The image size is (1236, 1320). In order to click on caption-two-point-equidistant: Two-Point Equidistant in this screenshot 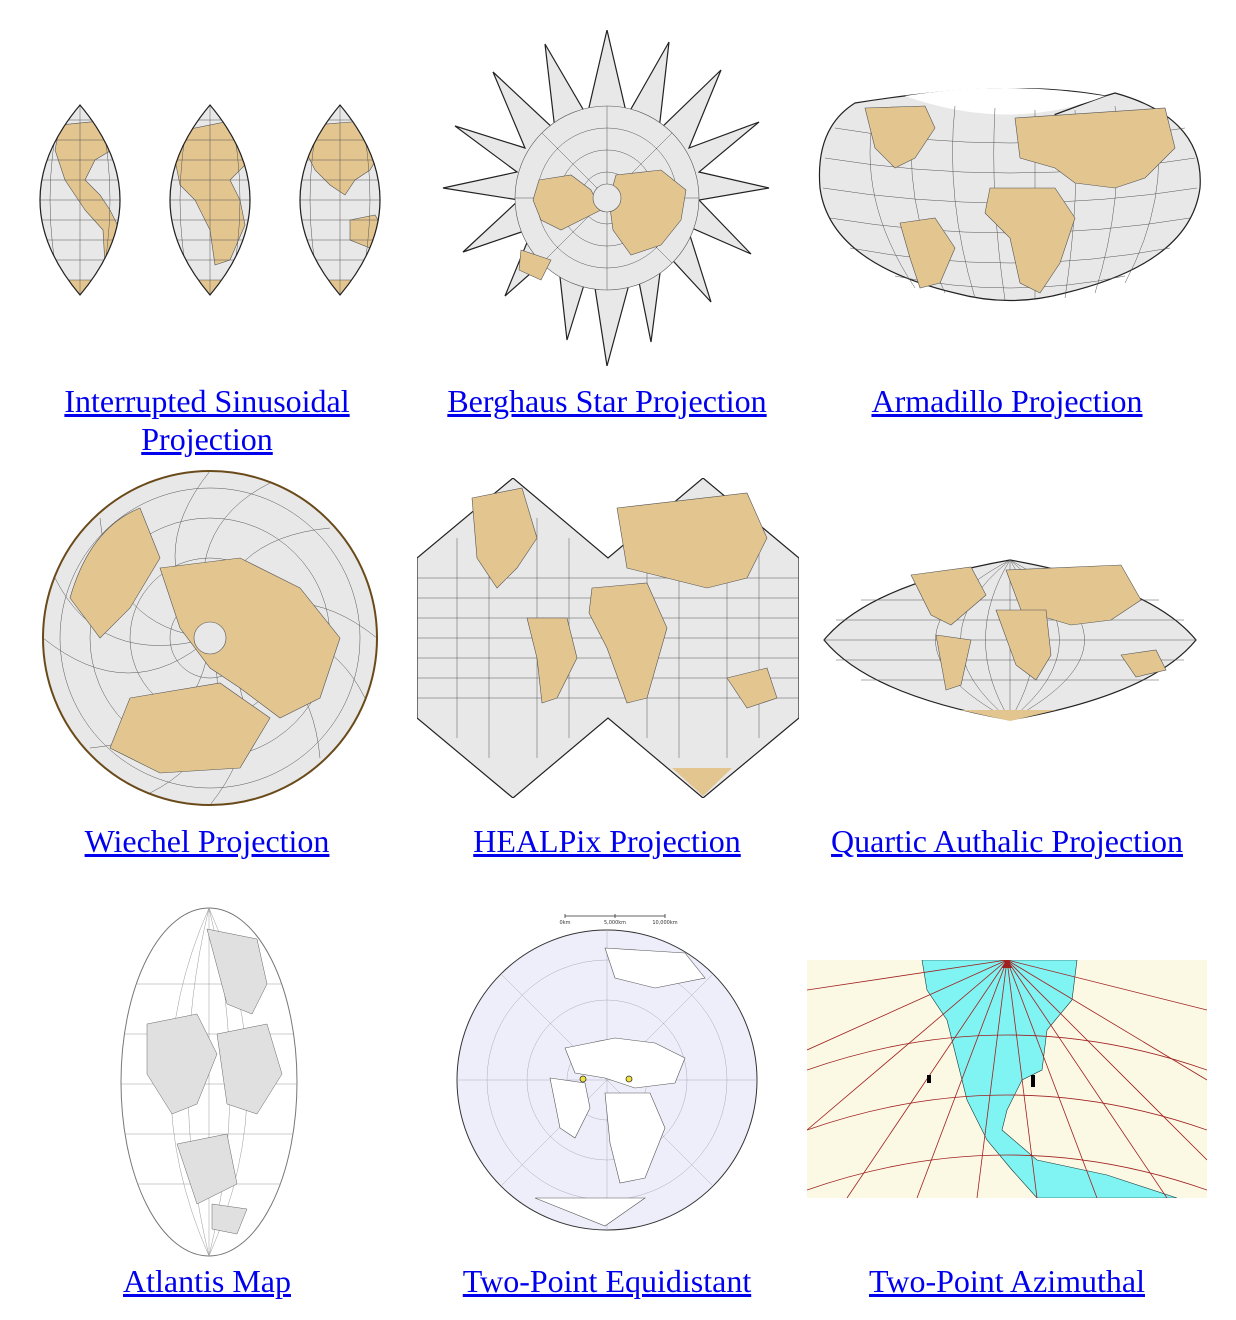, I will do `click(607, 1281)`.